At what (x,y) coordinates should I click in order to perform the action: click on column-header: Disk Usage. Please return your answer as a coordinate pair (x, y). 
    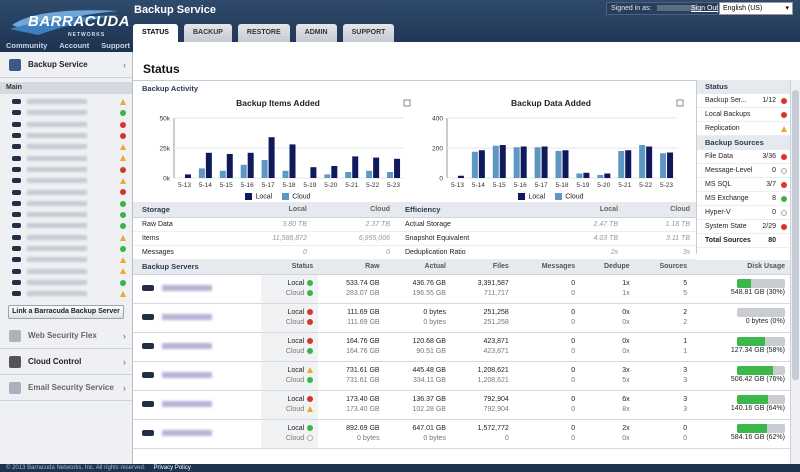
    Looking at the image, I should click on (741, 267).